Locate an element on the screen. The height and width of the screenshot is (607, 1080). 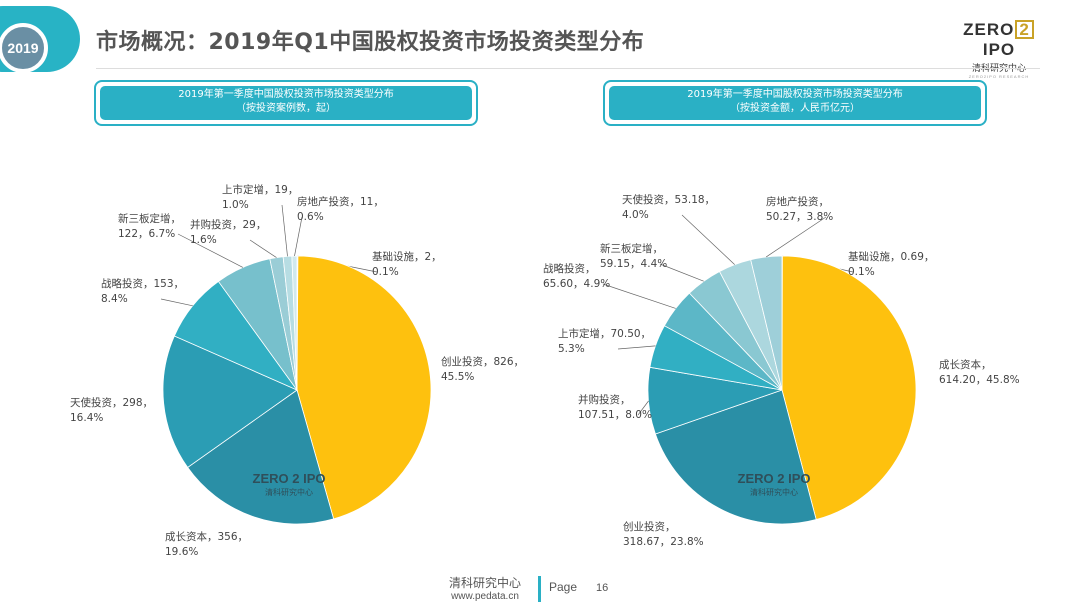
slice-label-line1: 基础设施，0.69， is located at coordinates (891, 257).